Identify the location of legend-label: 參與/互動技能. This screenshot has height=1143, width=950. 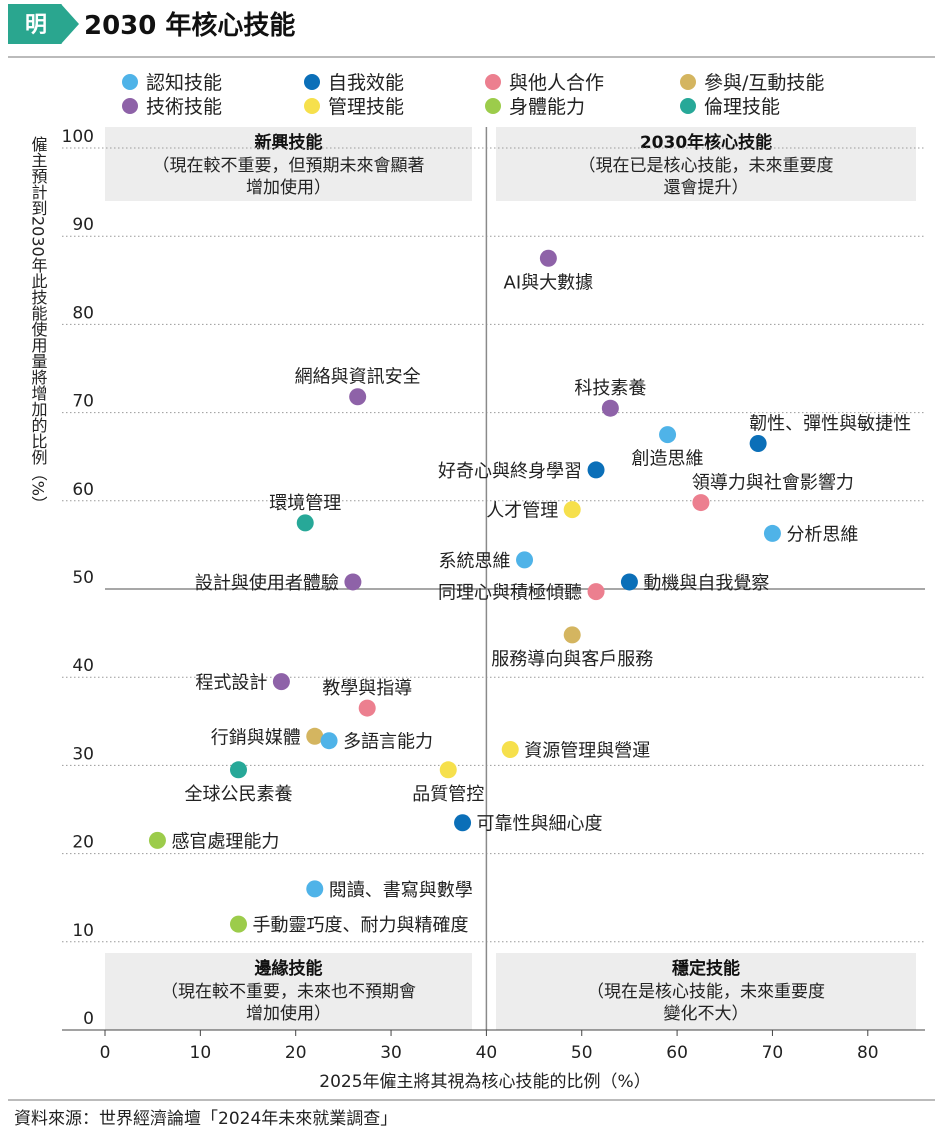
(764, 83).